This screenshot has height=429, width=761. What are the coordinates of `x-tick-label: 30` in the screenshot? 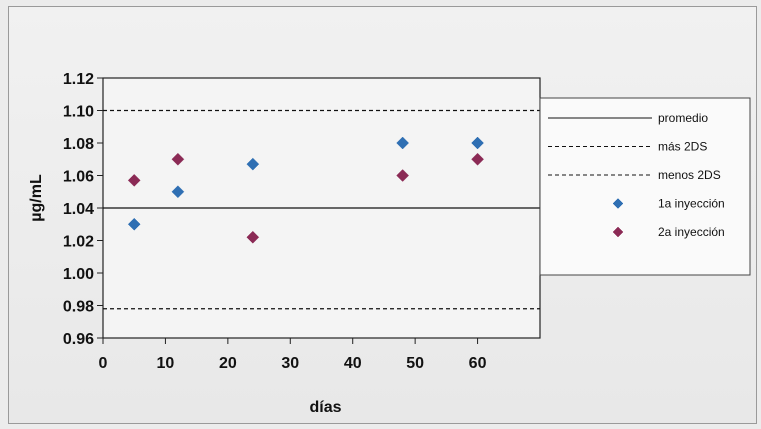 It's located at (290, 363).